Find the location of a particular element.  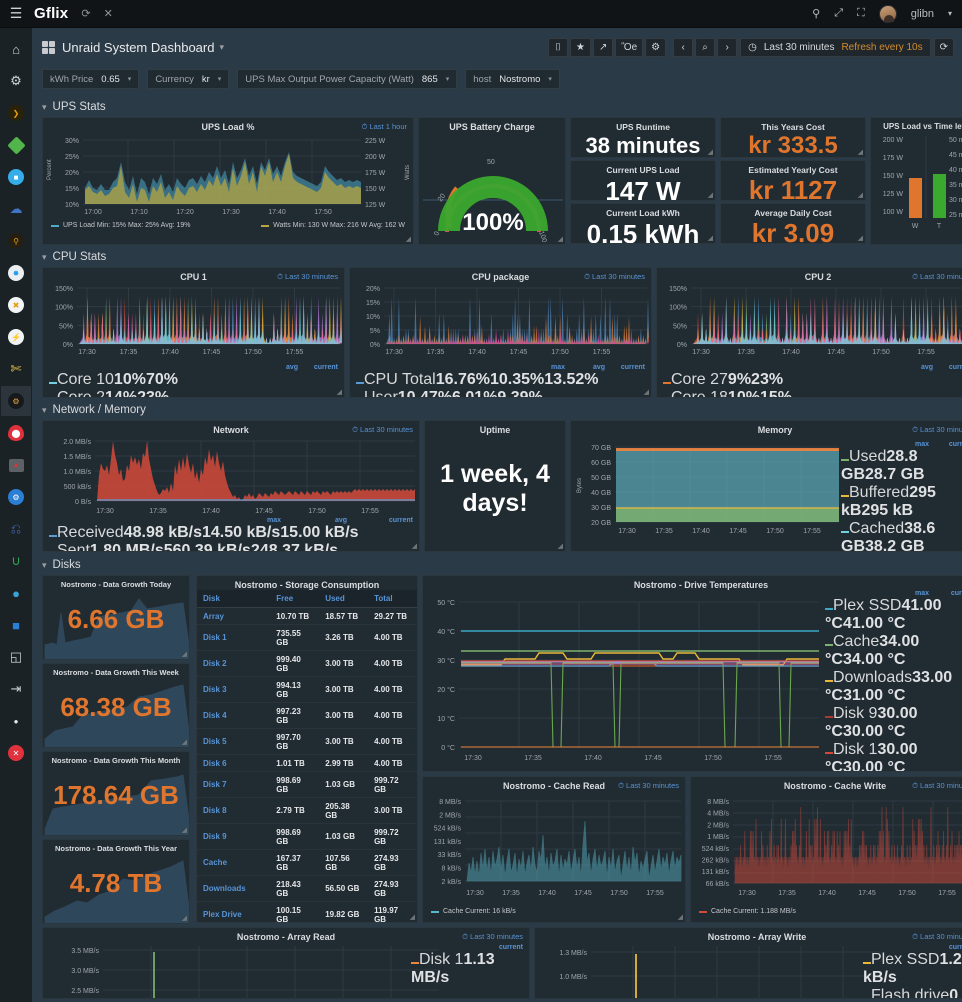

table-row: Disk 2 999.40 GB 3.00 TB 4.00 TB is located at coordinates (307, 663).